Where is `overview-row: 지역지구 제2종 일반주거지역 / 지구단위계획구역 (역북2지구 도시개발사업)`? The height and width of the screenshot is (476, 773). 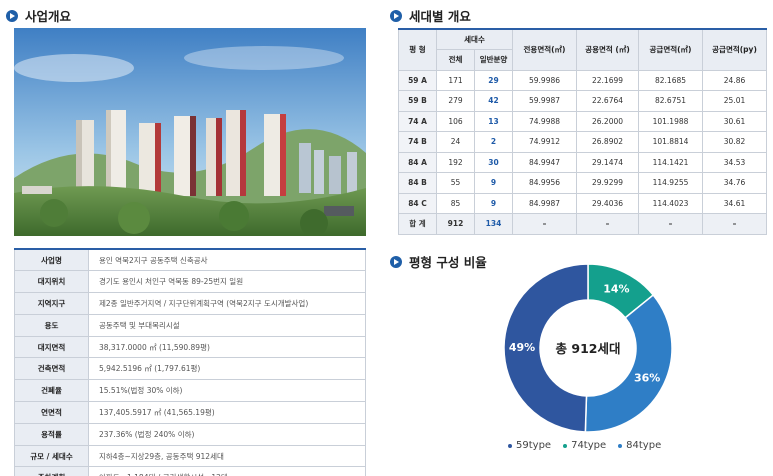 overview-row: 지역지구 제2종 일반주거지역 / 지구단위계획구역 (역북2지구 도시개발사업) is located at coordinates (190, 303).